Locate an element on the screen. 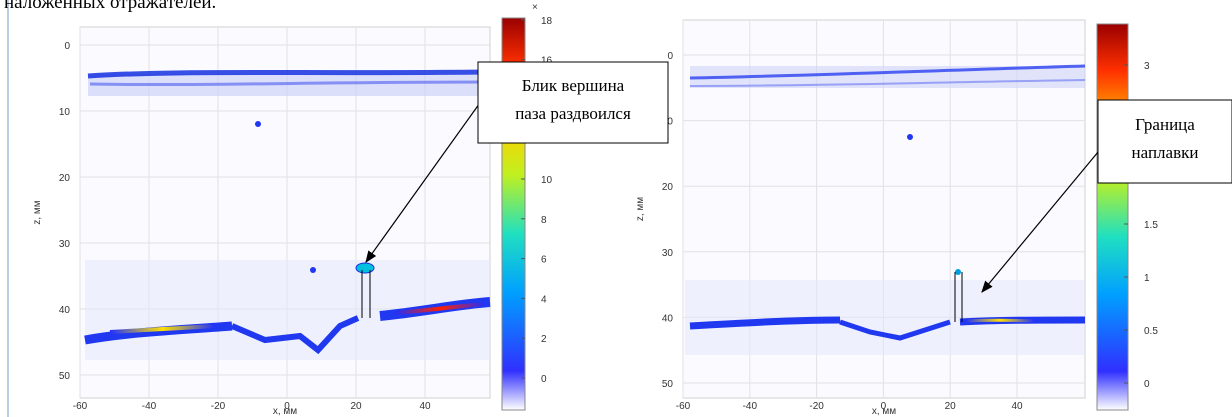  colorbar-tick-label: 18 is located at coordinates (547, 21).